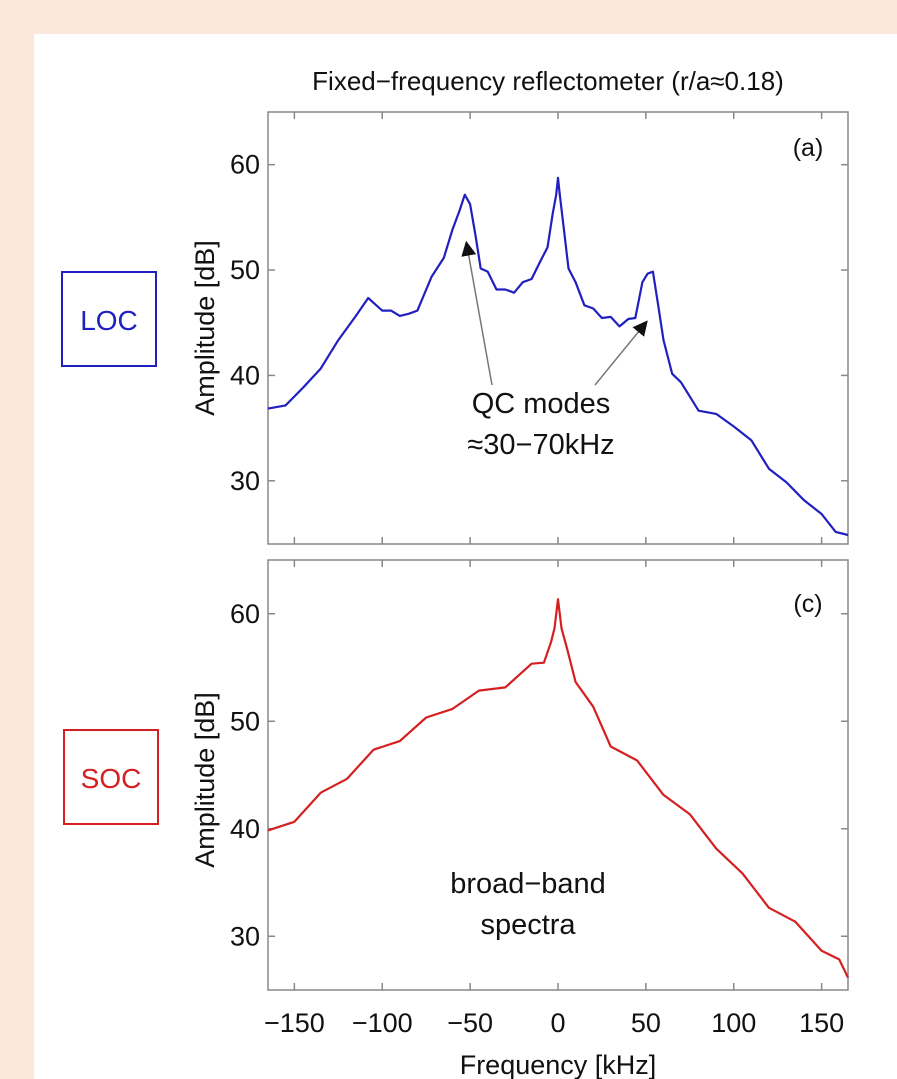 This screenshot has height=1079, width=897. I want to click on panel-c-panel-label: (c), so click(807, 604).